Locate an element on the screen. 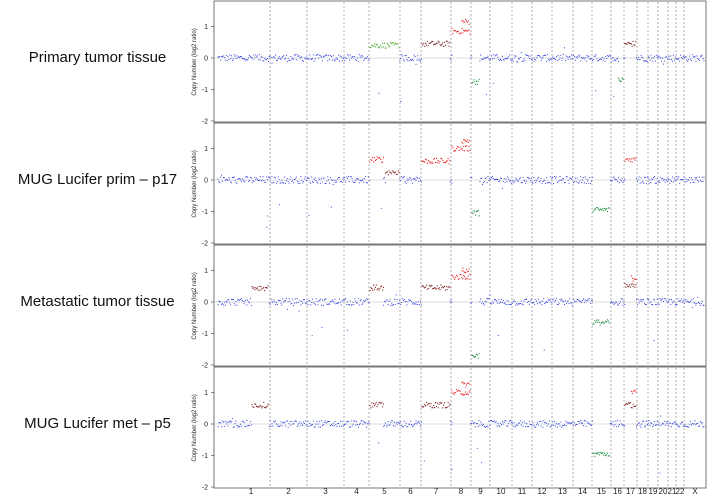 The height and width of the screenshot is (497, 708). panel-label: MUG Lucifer met – p5 is located at coordinates (97, 423).